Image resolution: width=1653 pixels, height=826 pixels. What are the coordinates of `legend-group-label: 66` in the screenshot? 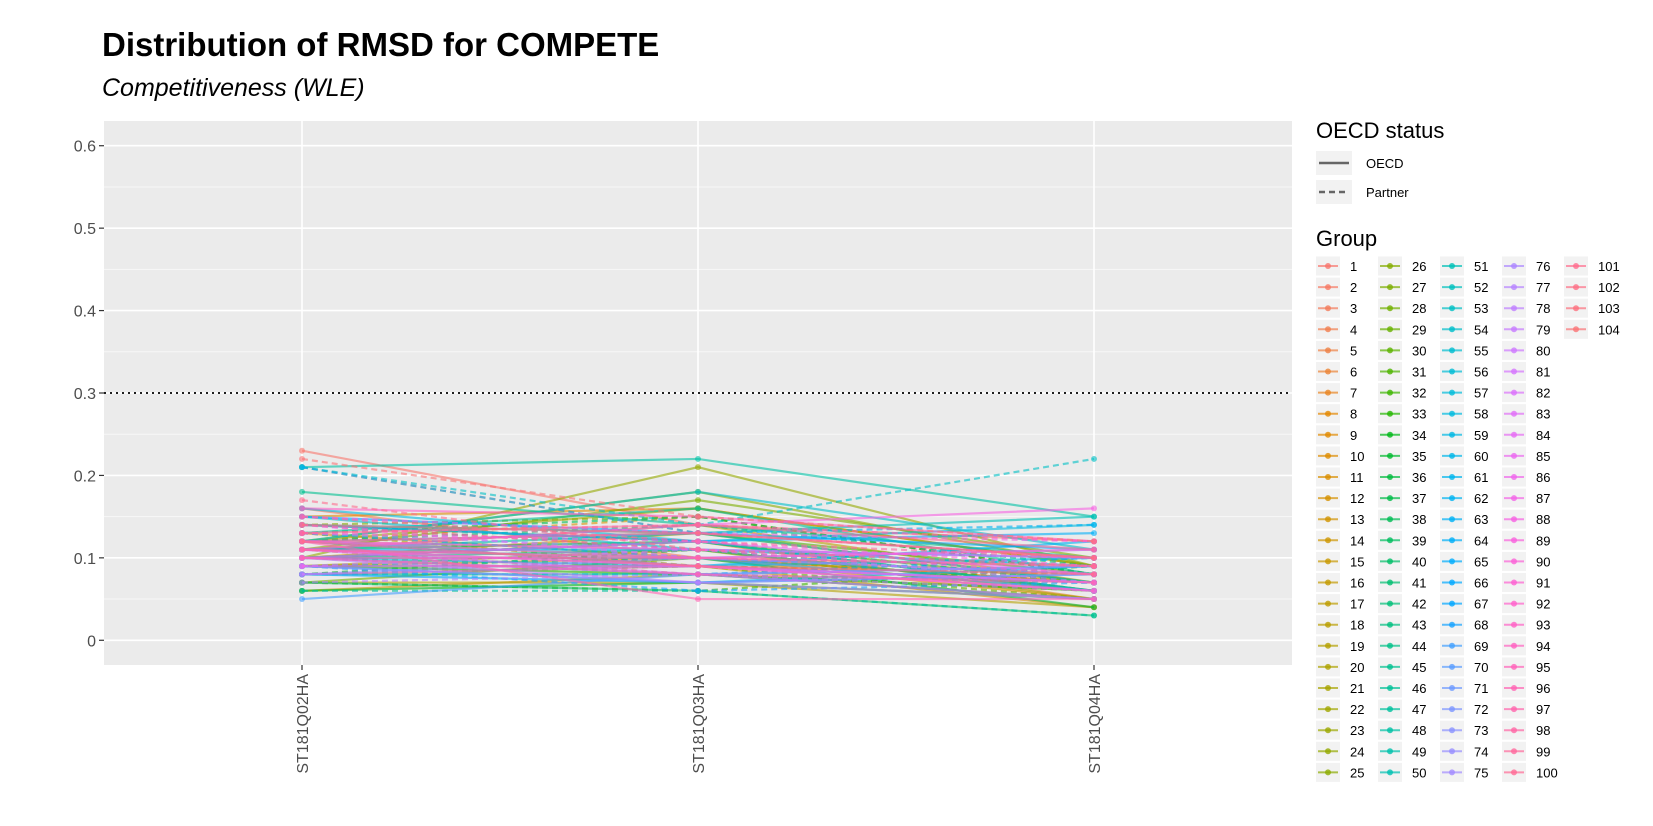 It's located at (1481, 583).